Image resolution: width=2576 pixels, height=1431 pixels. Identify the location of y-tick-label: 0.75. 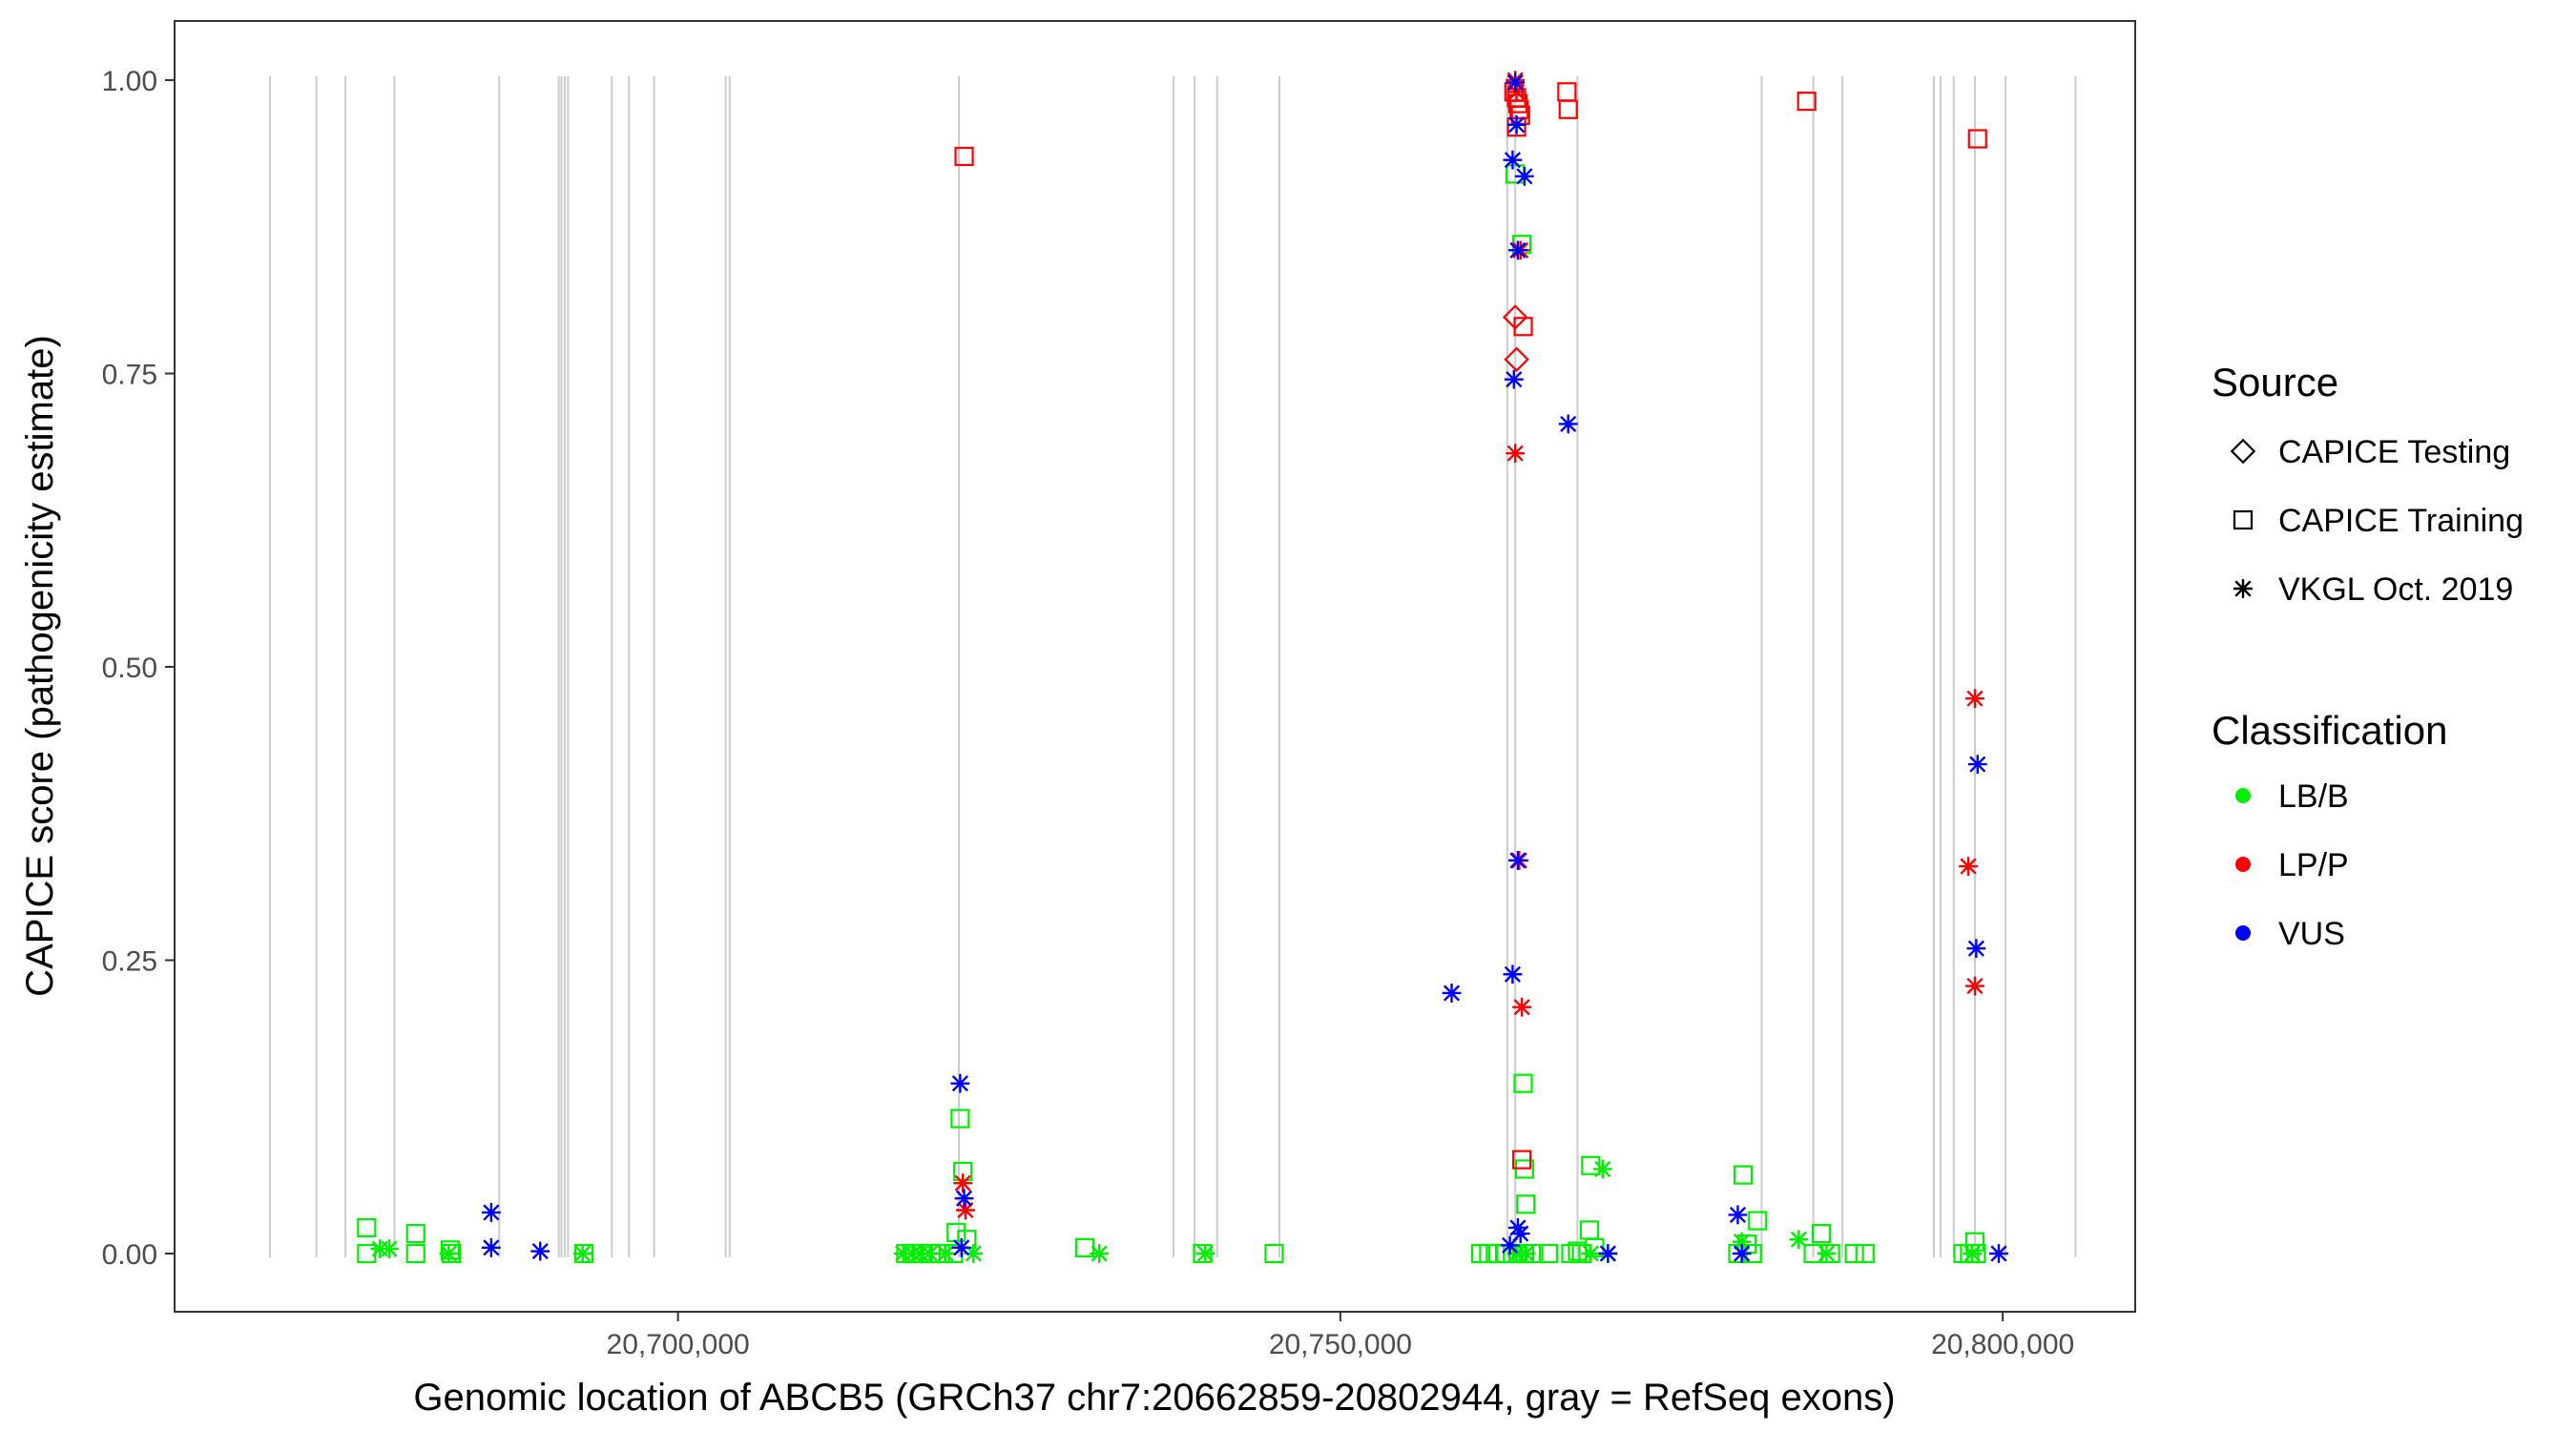
(129, 375).